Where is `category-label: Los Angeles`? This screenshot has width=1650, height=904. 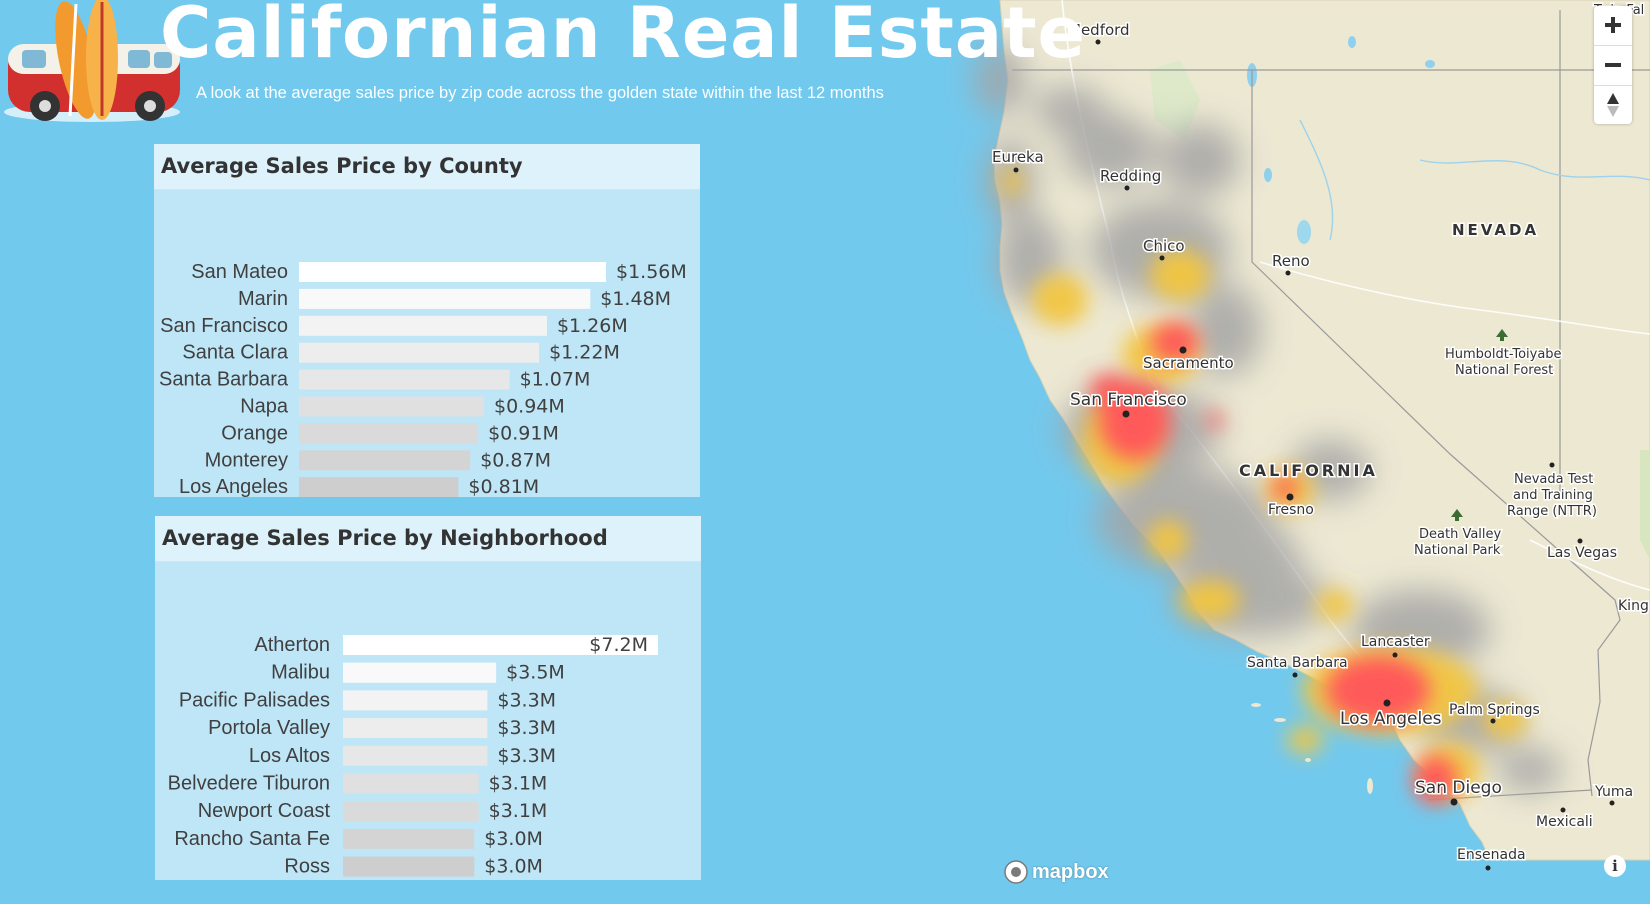 category-label: Los Angeles is located at coordinates (233, 486).